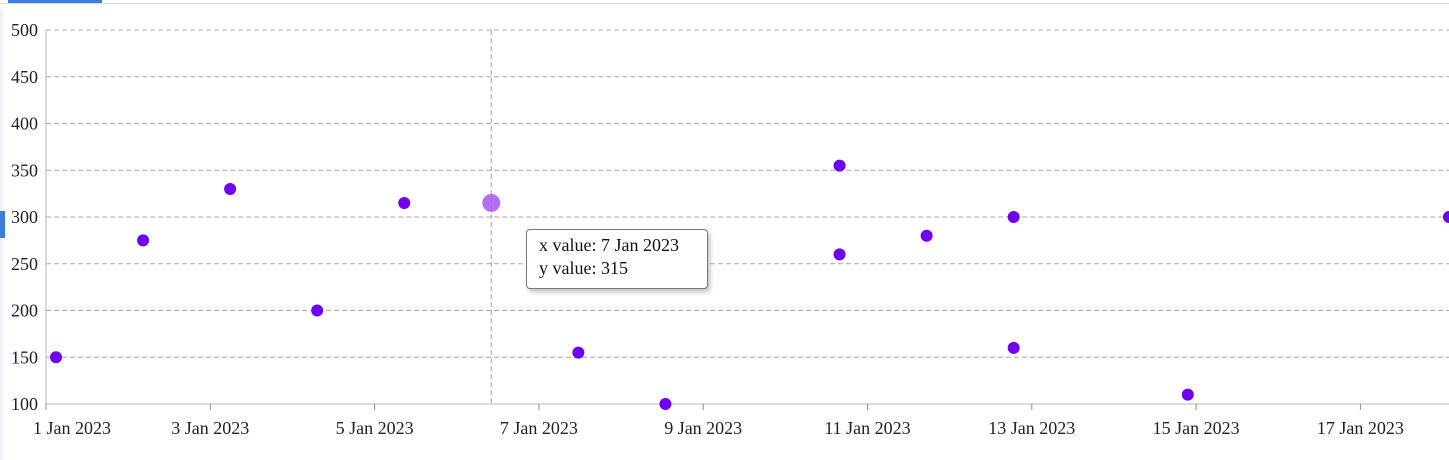 The image size is (1449, 460). I want to click on x-tick-label: 17 Jan 2023, so click(1360, 428).